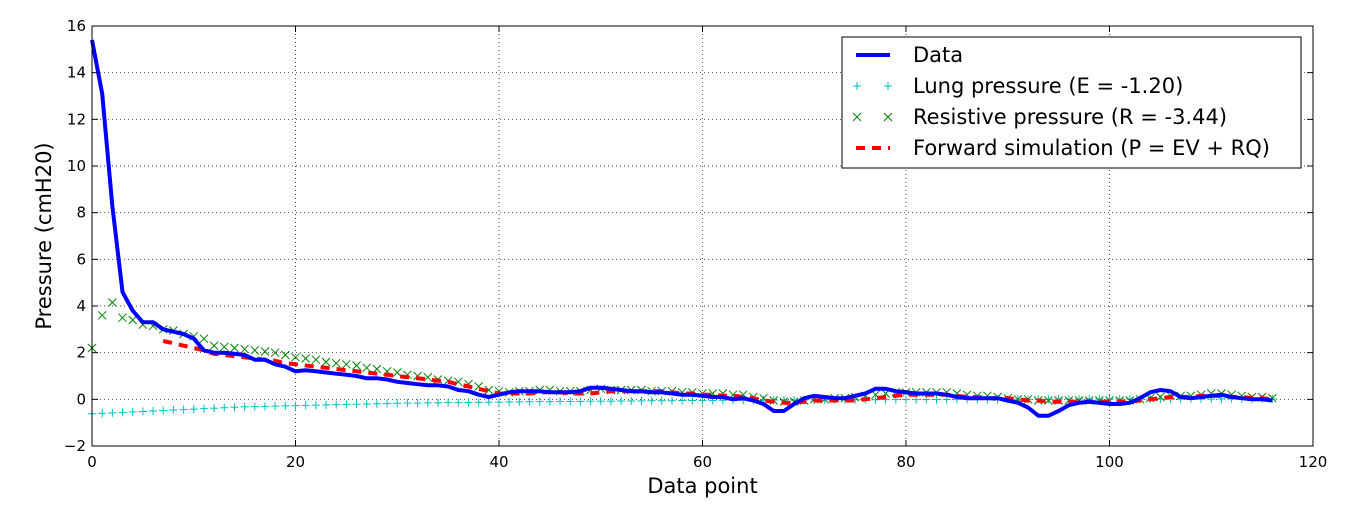 The width and height of the screenshot is (1346, 506). I want to click on y-tick-label: 8, so click(81, 213).